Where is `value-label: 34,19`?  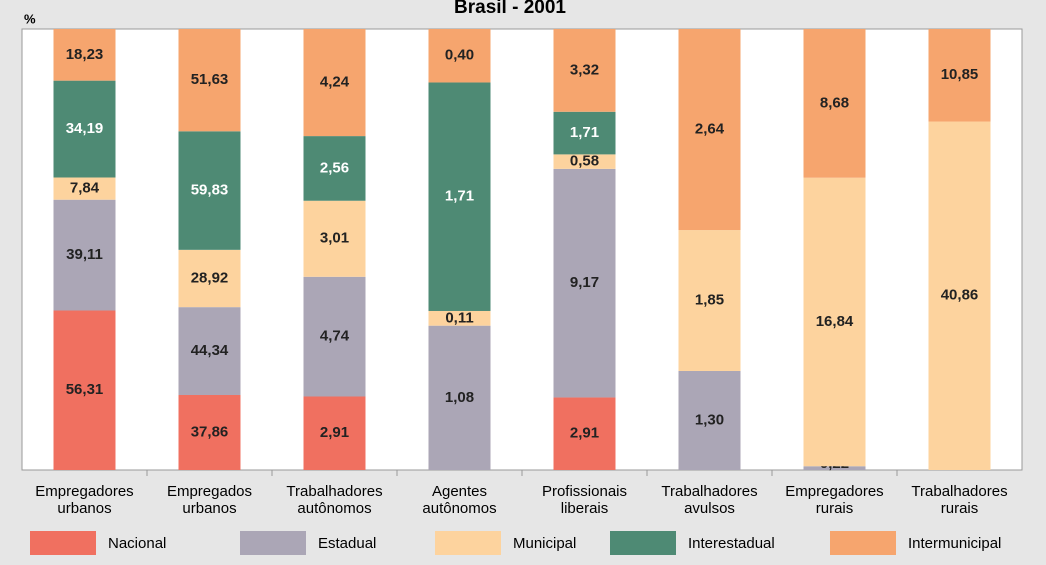 value-label: 34,19 is located at coordinates (85, 128).